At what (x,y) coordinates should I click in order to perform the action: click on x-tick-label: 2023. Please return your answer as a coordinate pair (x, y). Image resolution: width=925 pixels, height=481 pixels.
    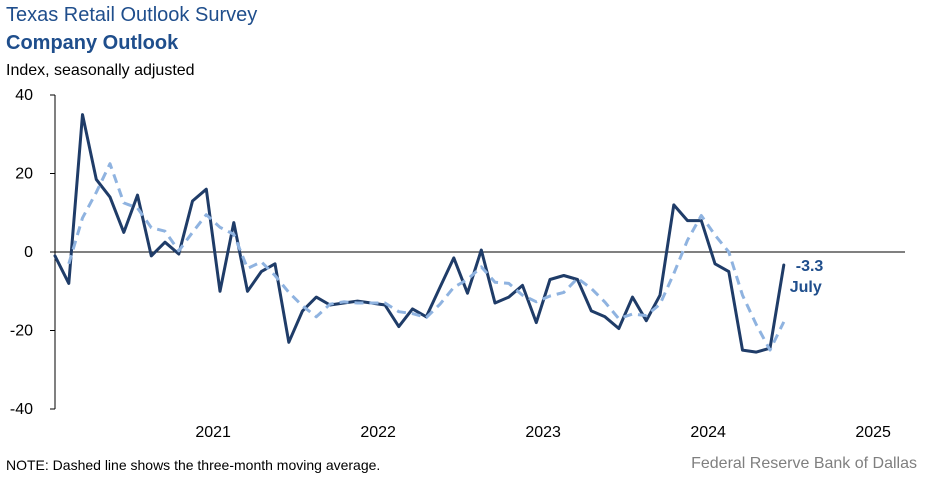
    Looking at the image, I should click on (543, 432).